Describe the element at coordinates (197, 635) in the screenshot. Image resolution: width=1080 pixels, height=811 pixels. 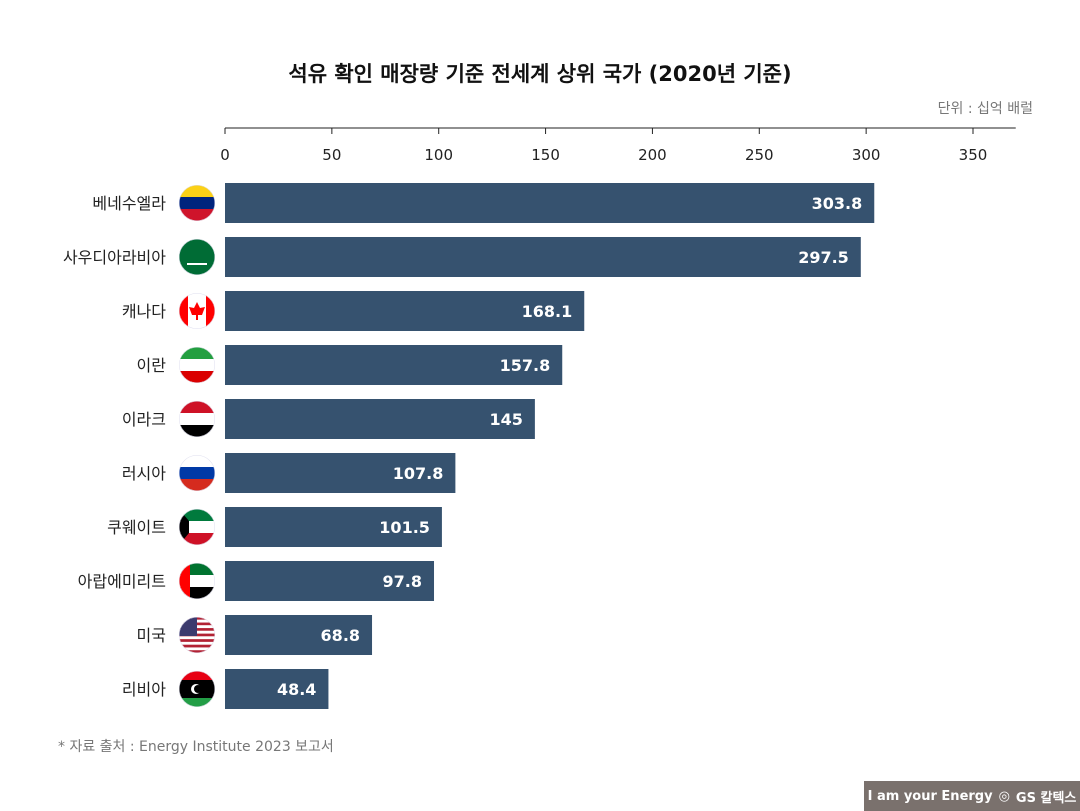
I see `usa-flag-icon` at that location.